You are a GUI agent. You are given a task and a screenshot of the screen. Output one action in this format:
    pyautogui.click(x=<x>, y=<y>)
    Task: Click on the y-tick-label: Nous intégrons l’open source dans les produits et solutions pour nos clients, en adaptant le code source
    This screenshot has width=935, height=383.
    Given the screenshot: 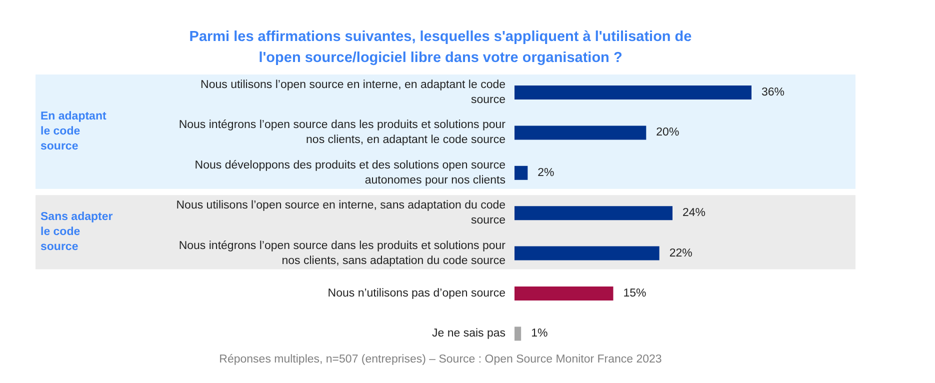 What is the action you would take?
    pyautogui.click(x=342, y=132)
    